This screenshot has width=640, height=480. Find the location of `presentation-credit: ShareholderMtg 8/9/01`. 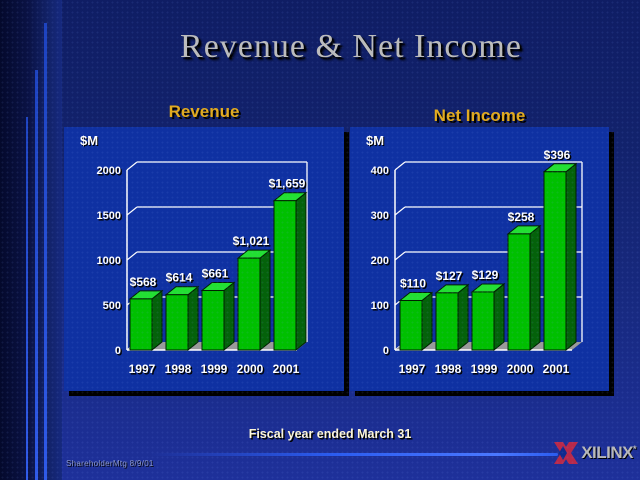

presentation-credit: ShareholderMtg 8/9/01 is located at coordinates (110, 463).